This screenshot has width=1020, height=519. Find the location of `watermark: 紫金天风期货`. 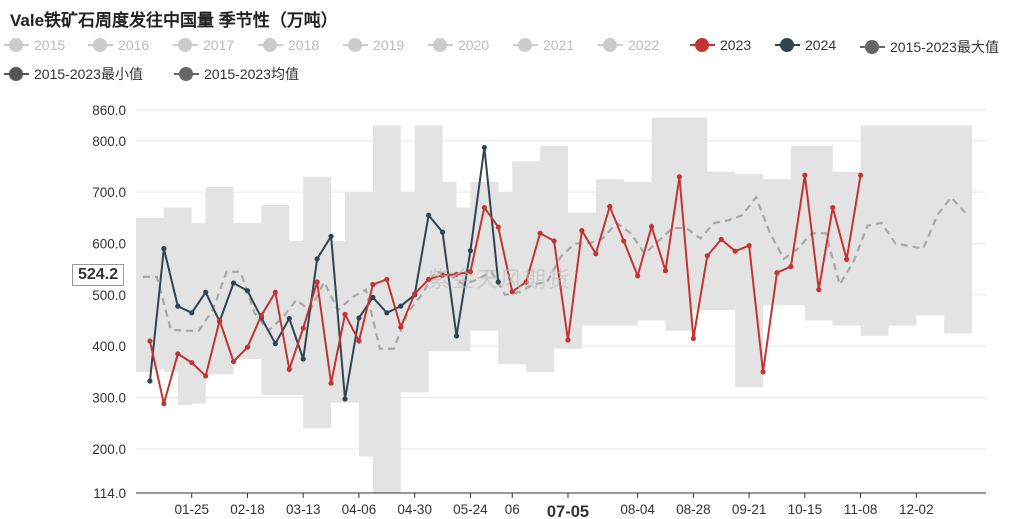

watermark: 紫金天风期货 is located at coordinates (500, 279).